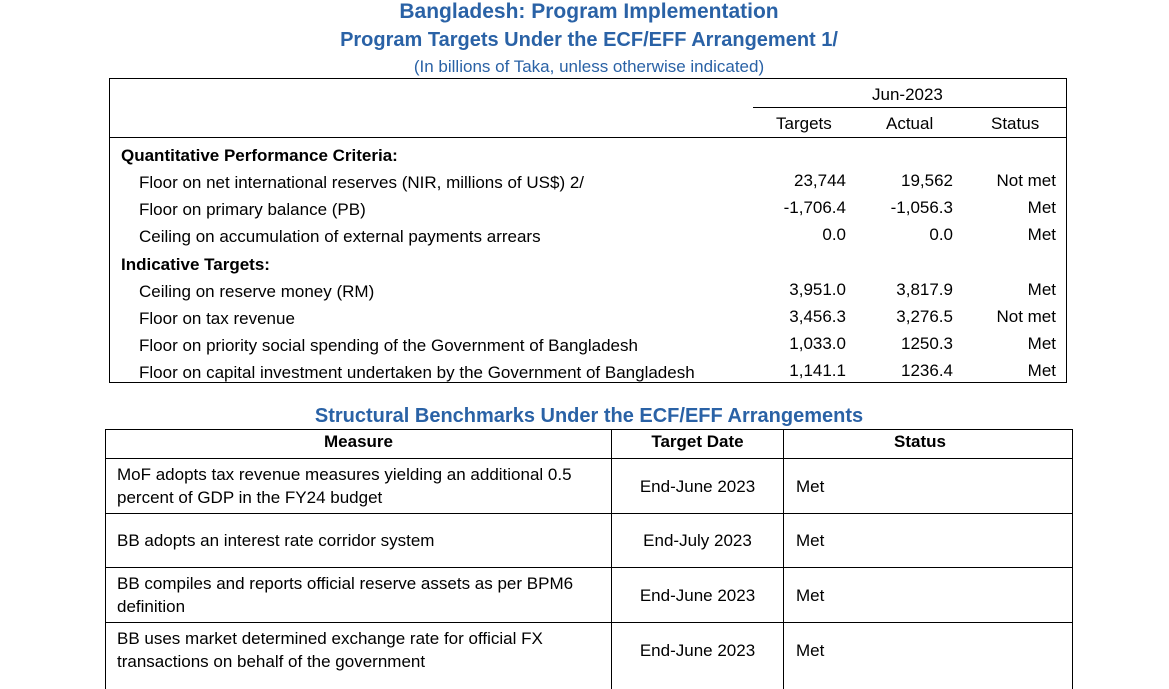 The image size is (1169, 689). I want to click on header-bottom-rule, so click(588, 137).